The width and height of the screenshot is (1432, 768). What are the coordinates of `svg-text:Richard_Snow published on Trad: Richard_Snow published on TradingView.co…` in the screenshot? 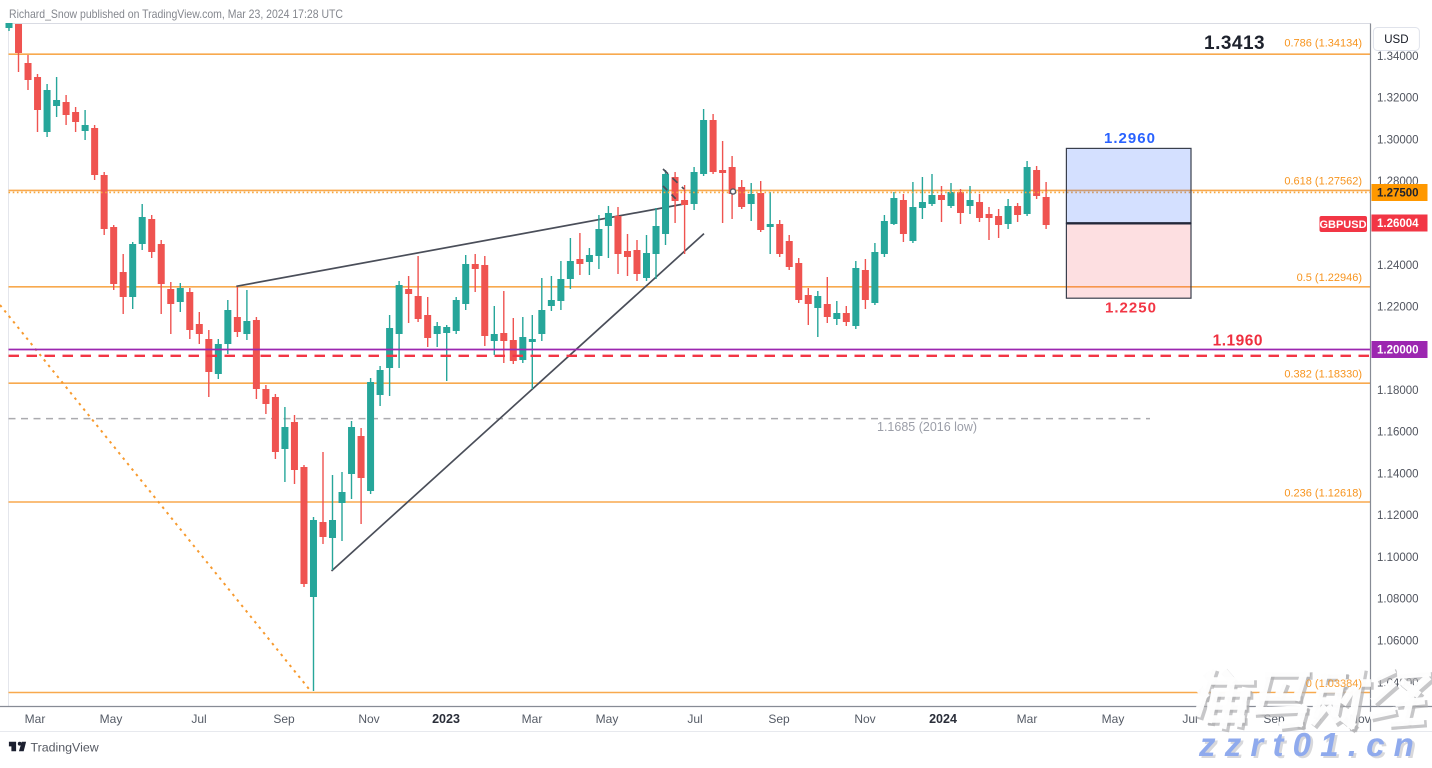 It's located at (176, 14).